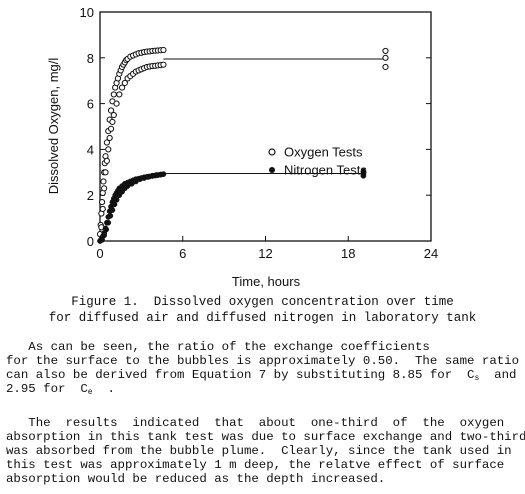 The height and width of the screenshot is (494, 525). What do you see at coordinates (266, 281) in the screenshot?
I see `x-axis-label: Time, hours` at bounding box center [266, 281].